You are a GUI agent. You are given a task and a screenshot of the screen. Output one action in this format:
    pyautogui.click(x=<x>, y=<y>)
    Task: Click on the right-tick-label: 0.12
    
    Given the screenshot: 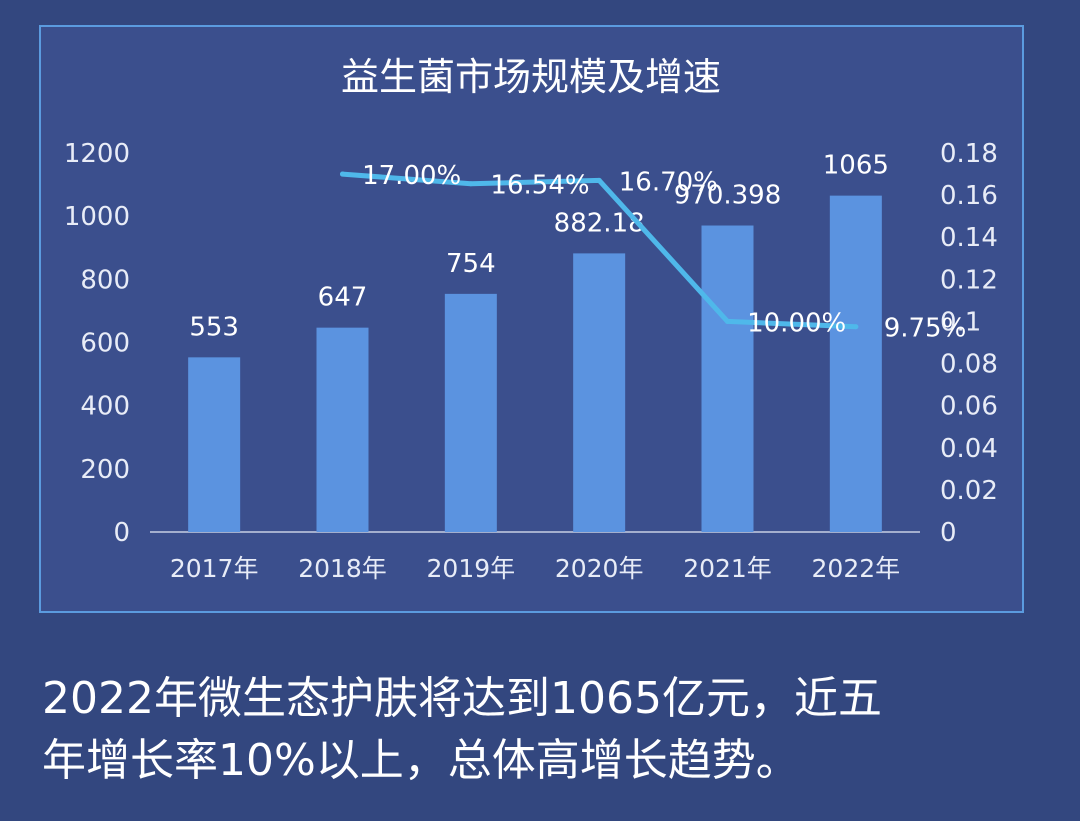 What is the action you would take?
    pyautogui.click(x=969, y=280)
    